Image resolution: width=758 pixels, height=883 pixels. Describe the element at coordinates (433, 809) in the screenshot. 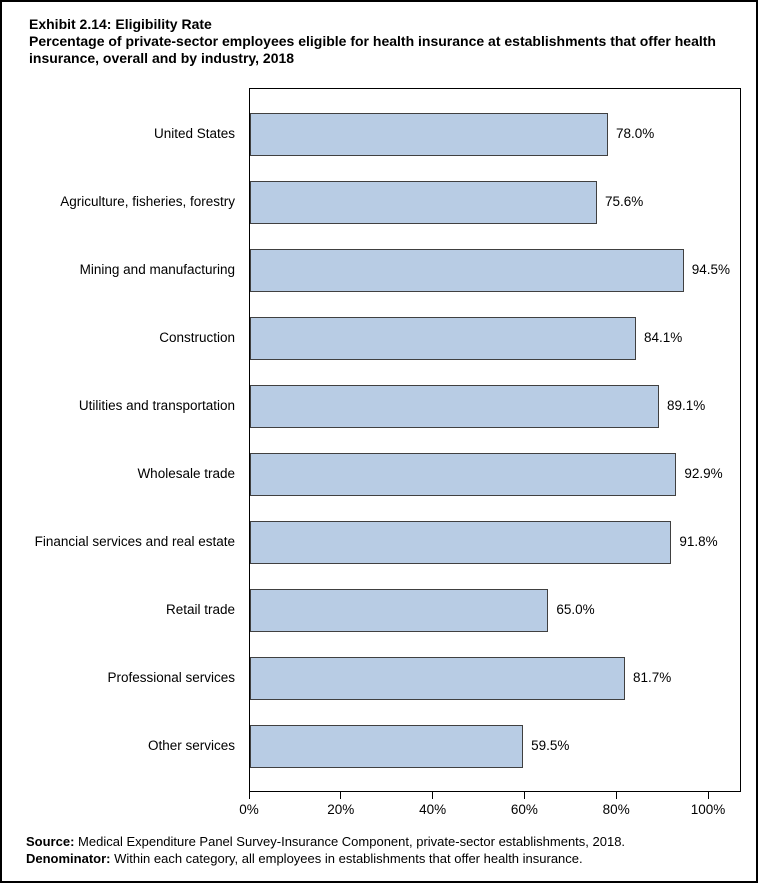

I see `x-axis-tick-label: 40%` at that location.